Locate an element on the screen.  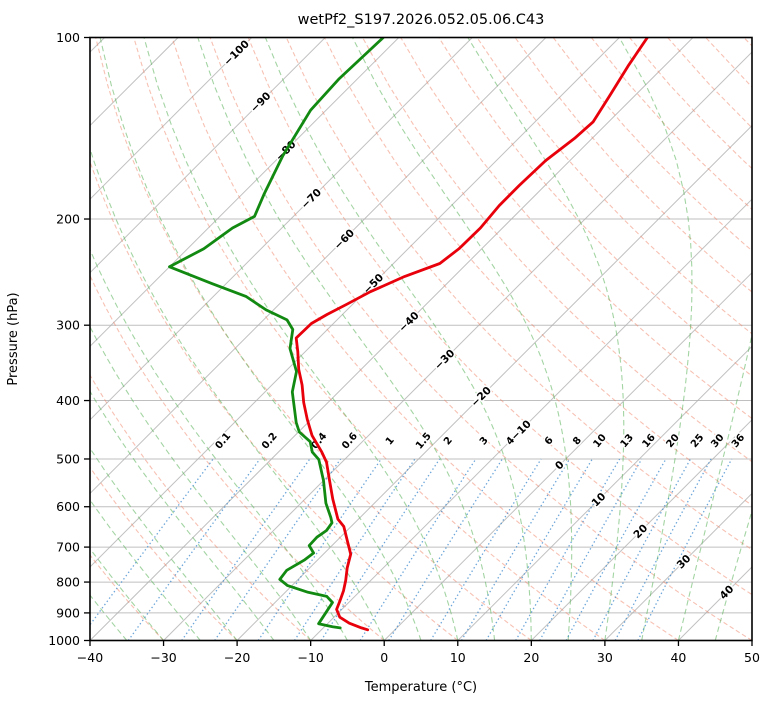
moist-adiabat--15 is located at coordinates (182, 515).